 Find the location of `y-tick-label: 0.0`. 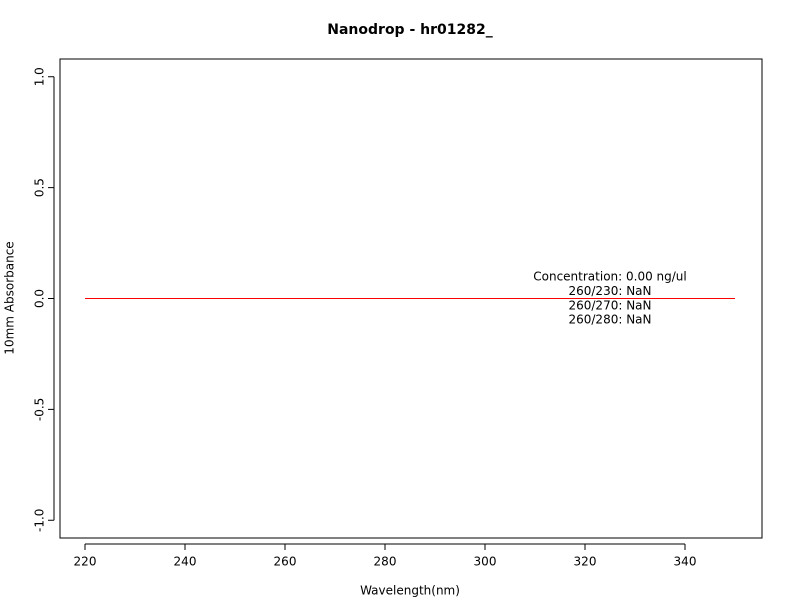

y-tick-label: 0.0 is located at coordinates (40, 298).